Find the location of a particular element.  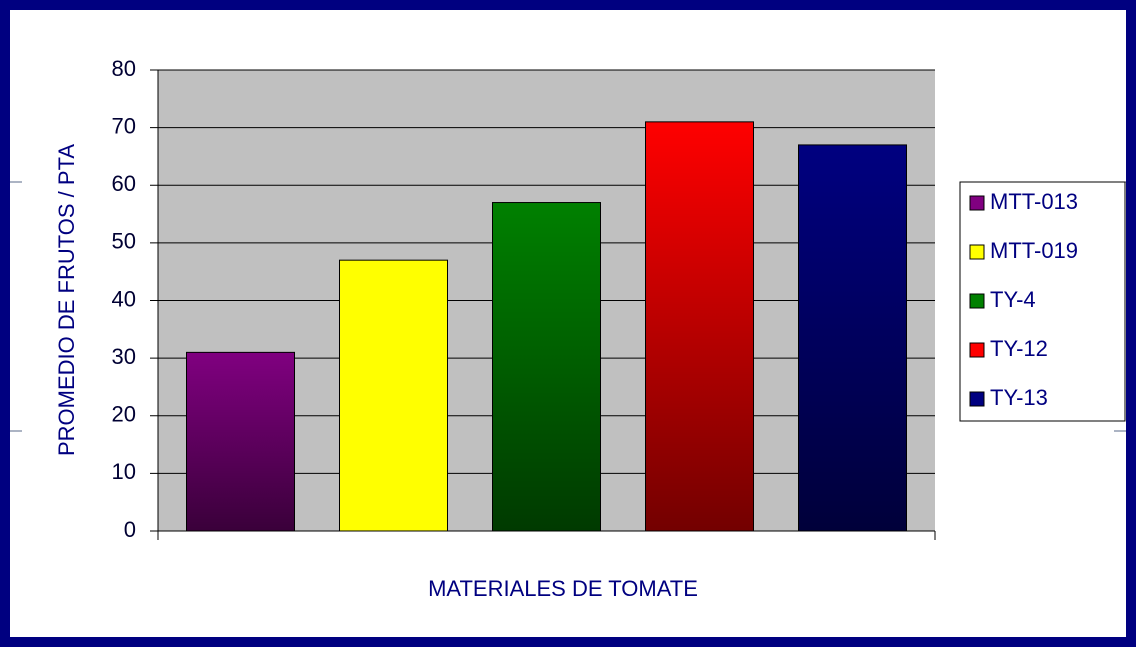

y-tick-label: 70 is located at coordinates (124, 125).